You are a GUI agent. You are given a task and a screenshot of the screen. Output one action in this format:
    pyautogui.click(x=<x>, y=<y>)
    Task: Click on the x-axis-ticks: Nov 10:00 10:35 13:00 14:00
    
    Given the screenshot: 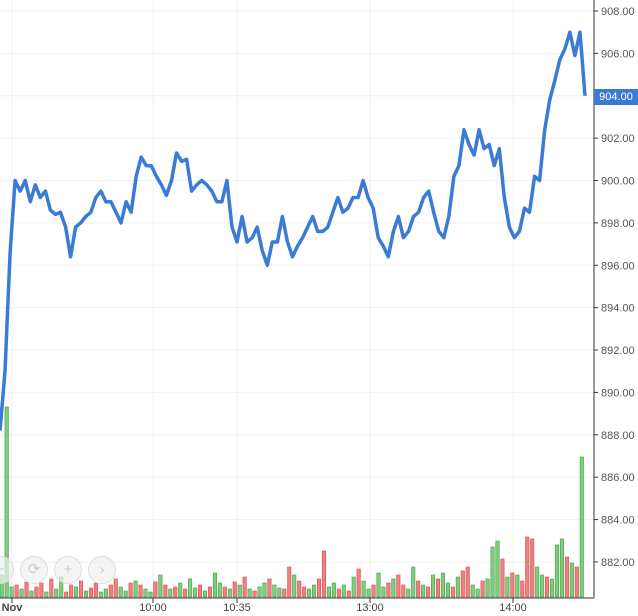 What is the action you would take?
    pyautogui.click(x=264, y=606)
    